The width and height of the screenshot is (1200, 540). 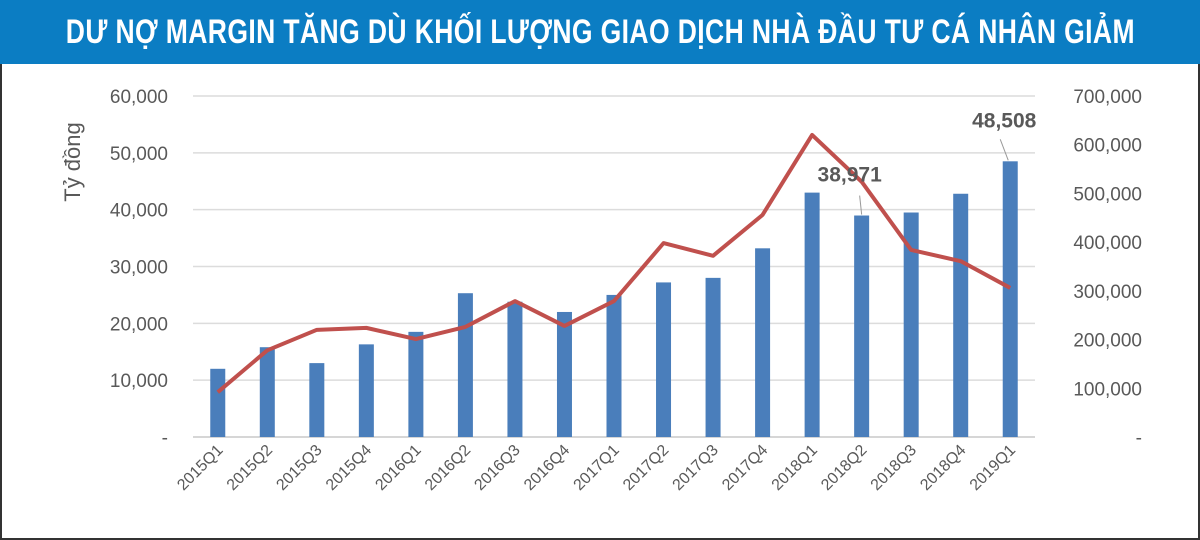 What do you see at coordinates (614, 365) in the screenshot?
I see `bar-2017Q1` at bounding box center [614, 365].